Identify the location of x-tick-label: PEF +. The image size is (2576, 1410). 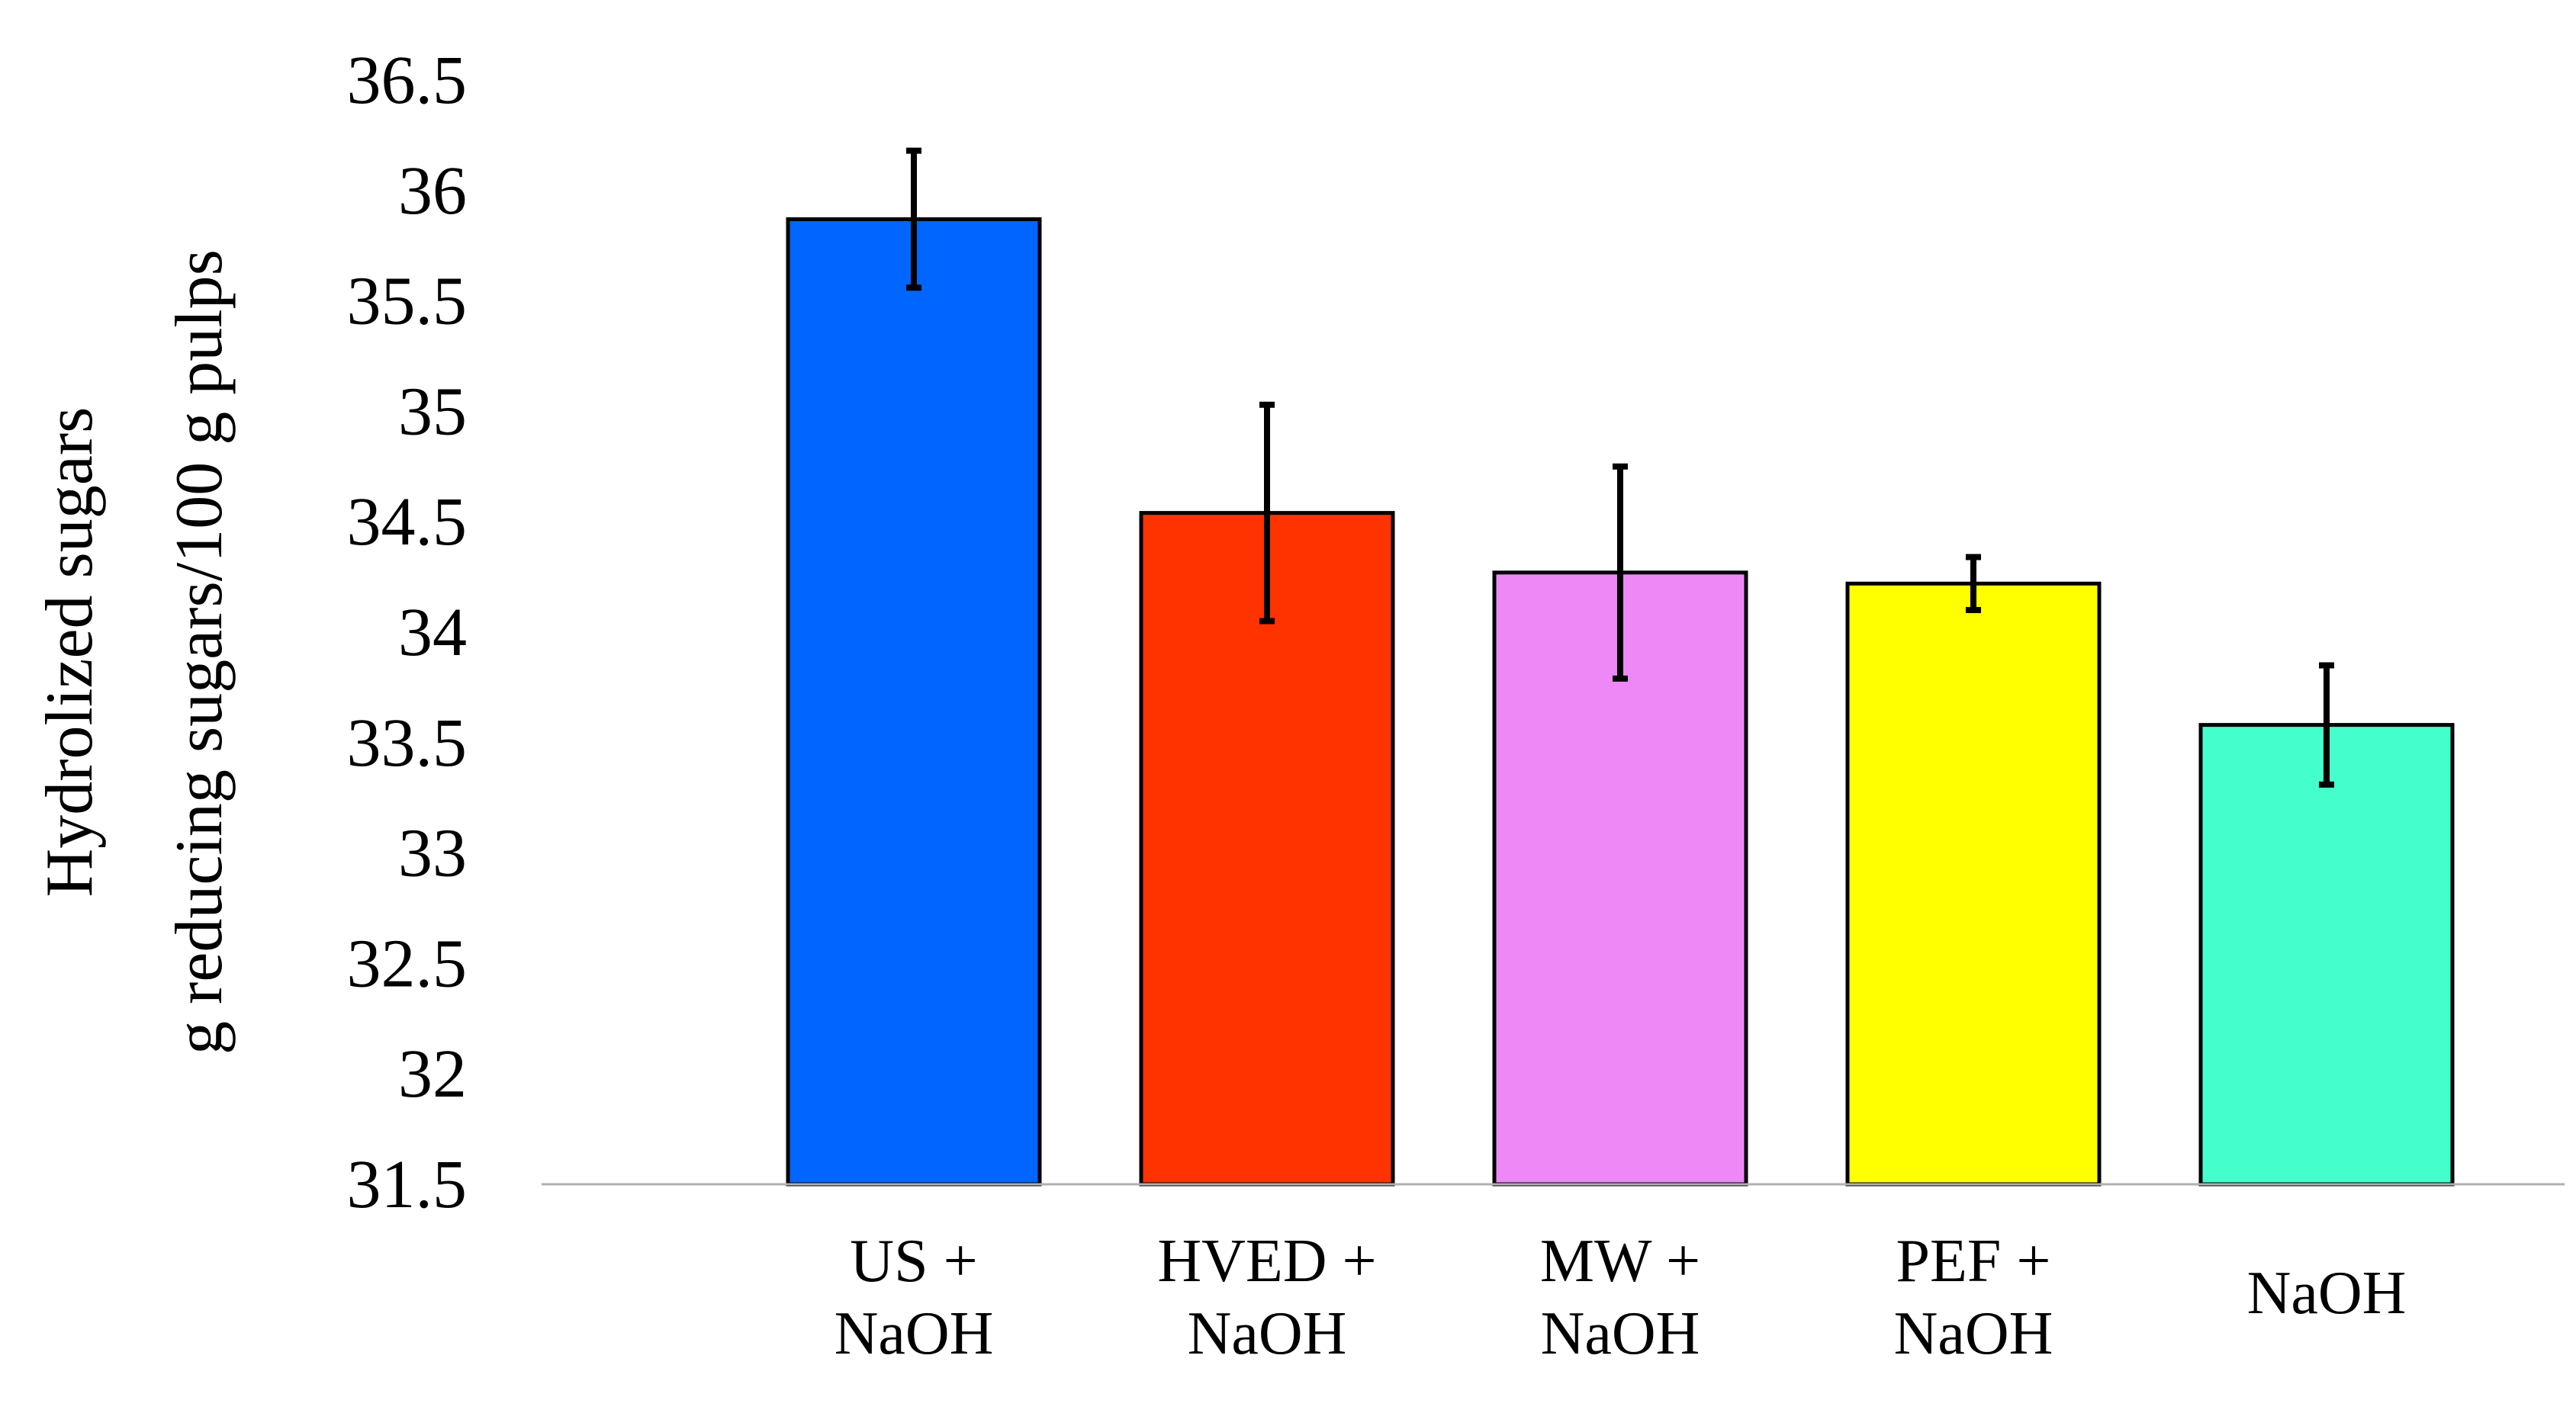
(1974, 1261).